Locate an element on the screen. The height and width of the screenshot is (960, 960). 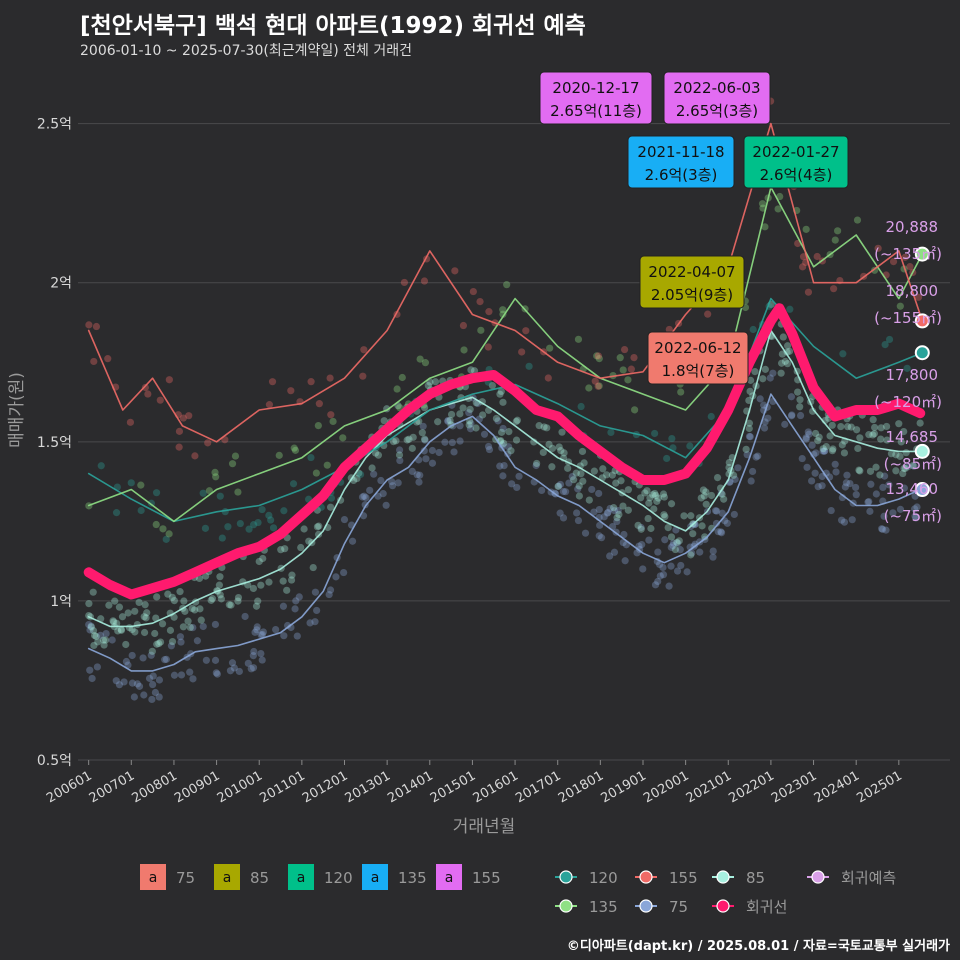
prediction-area: (~85㎡) is located at coordinates (913, 464).